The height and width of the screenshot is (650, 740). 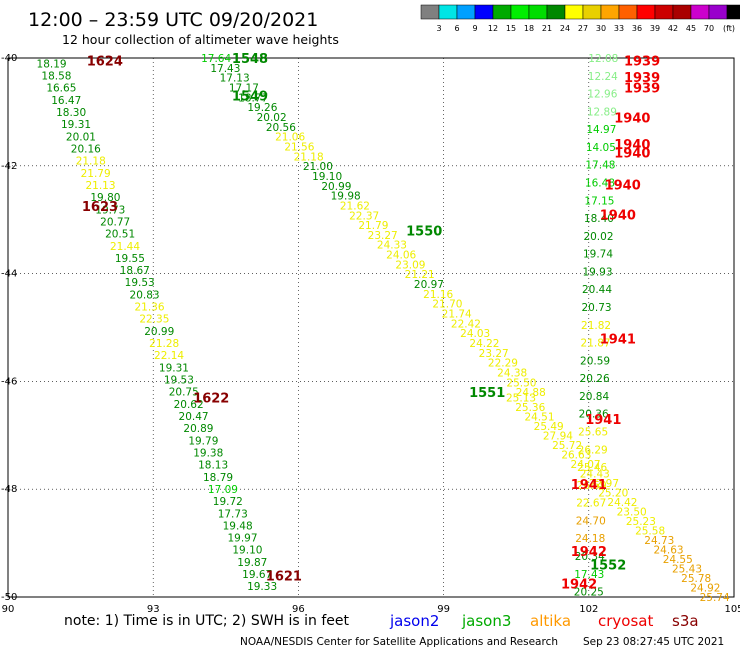 I want to click on wave-height-label: 23.09, so click(x=410, y=265).